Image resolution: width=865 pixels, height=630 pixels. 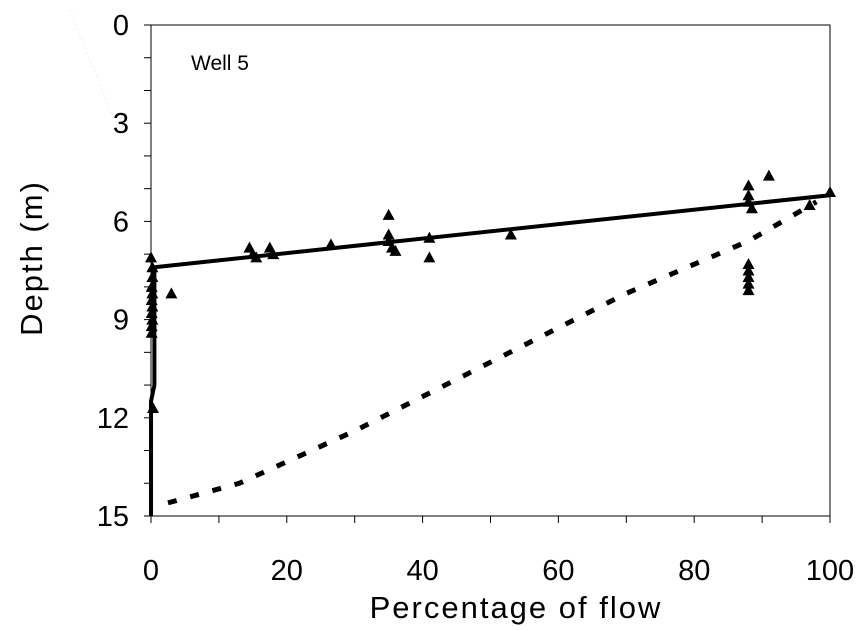 What do you see at coordinates (516, 607) in the screenshot?
I see `x-axis-title: Percentage of flow` at bounding box center [516, 607].